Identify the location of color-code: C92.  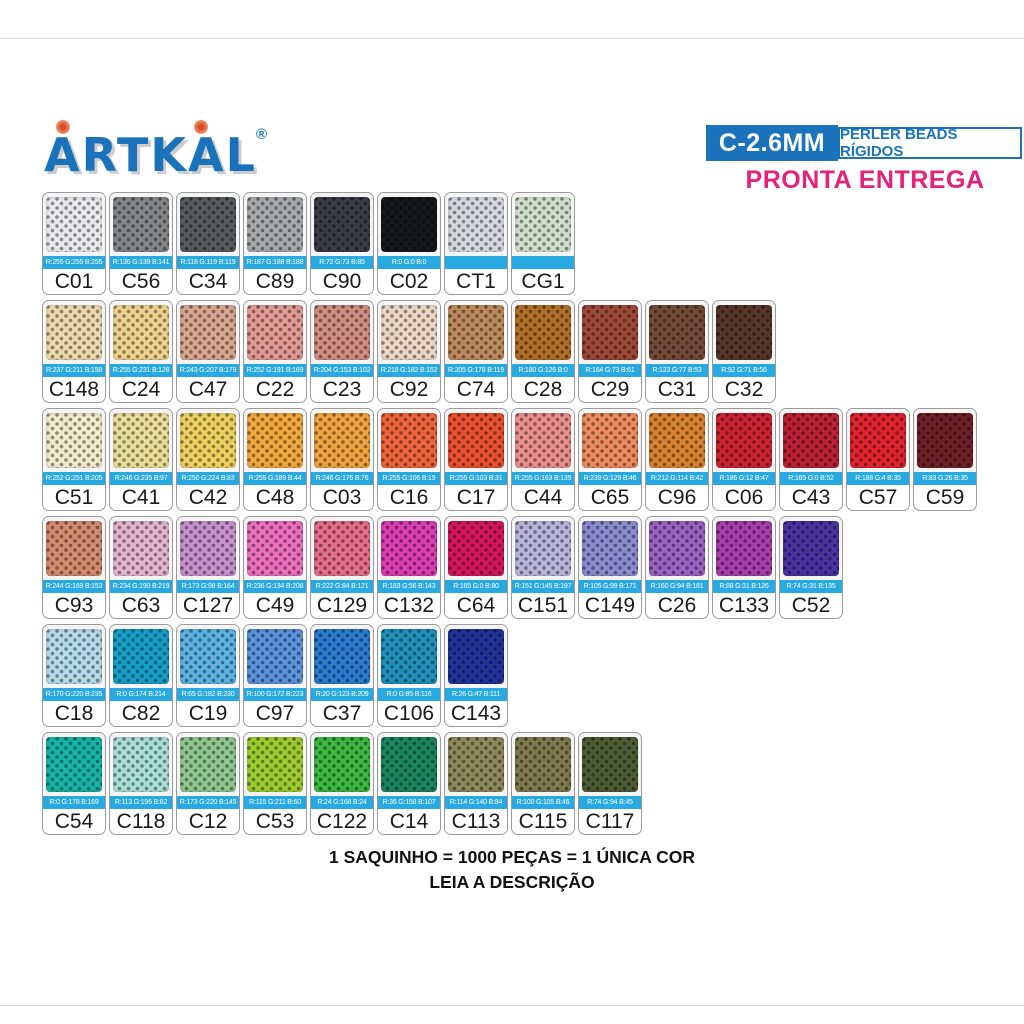
(409, 389).